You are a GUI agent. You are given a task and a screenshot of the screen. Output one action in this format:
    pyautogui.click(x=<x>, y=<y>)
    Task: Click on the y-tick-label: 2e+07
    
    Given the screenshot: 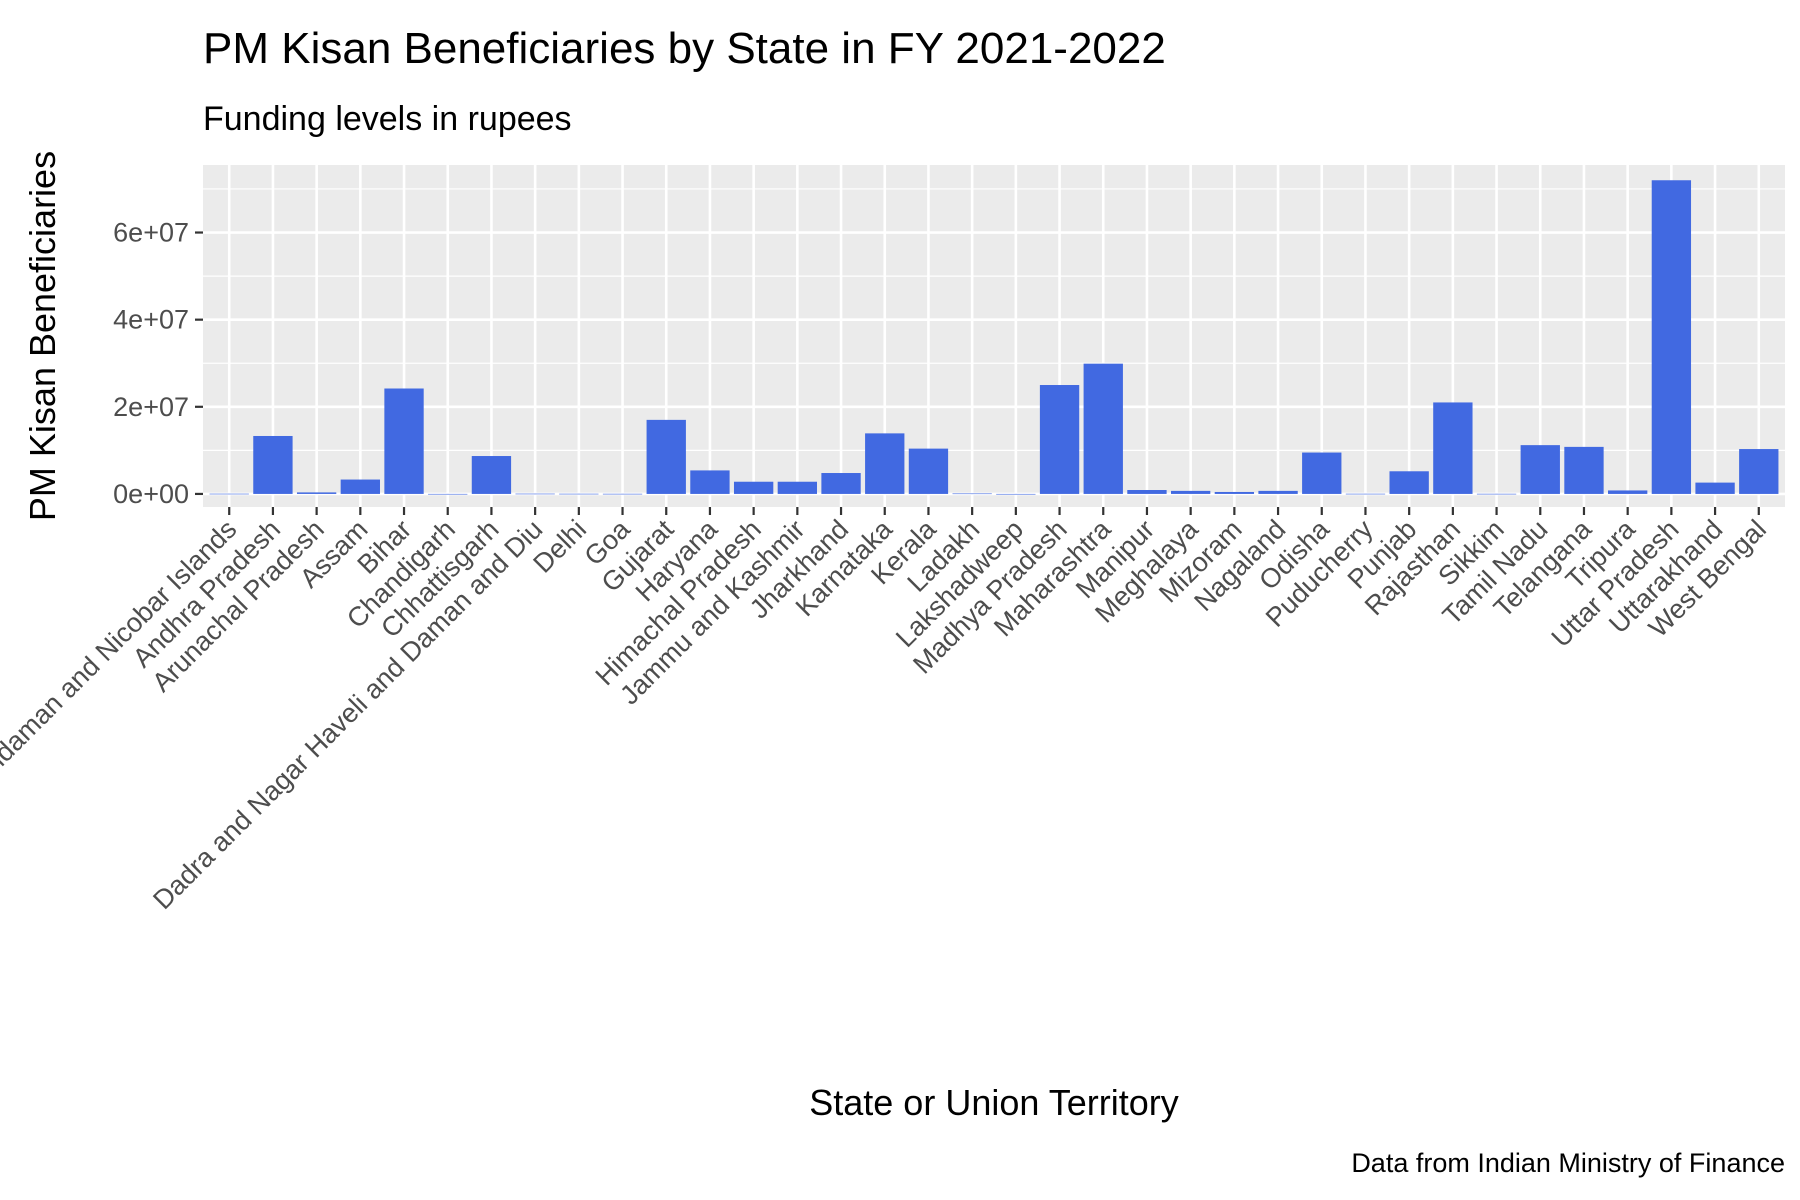 What is the action you would take?
    pyautogui.click(x=151, y=407)
    